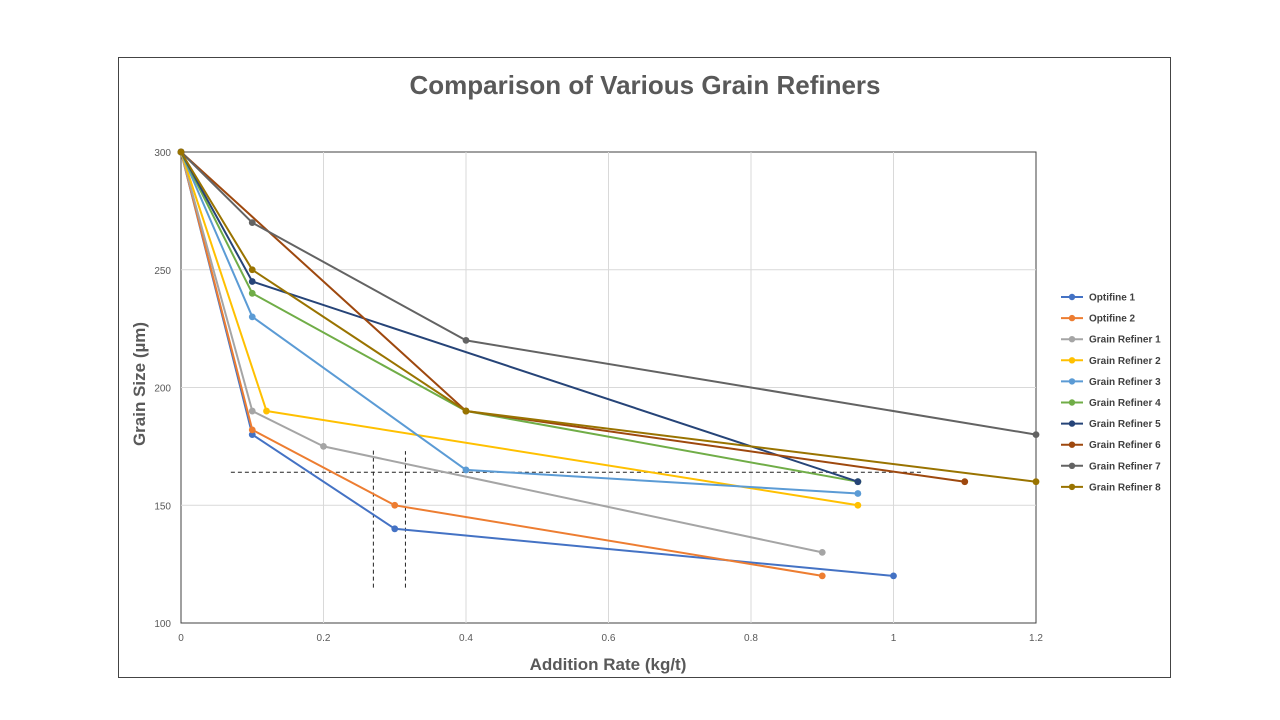  Describe the element at coordinates (1125, 403) in the screenshot. I see `legend-label: Grain Refiner 4` at that location.